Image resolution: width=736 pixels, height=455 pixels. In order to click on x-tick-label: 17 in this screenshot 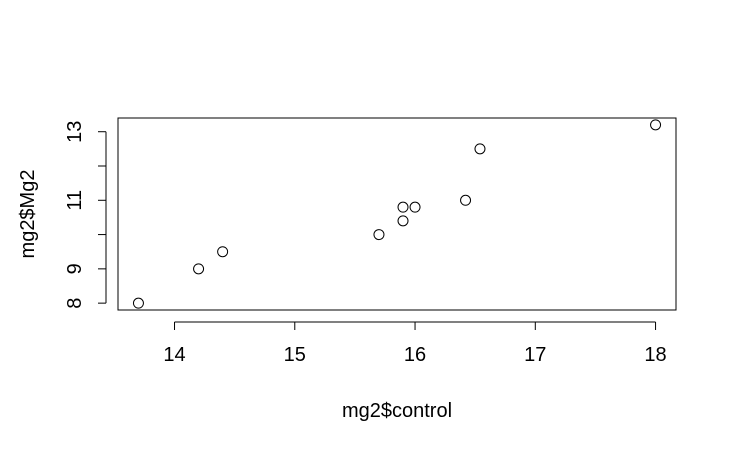, I will do `click(535, 355)`.